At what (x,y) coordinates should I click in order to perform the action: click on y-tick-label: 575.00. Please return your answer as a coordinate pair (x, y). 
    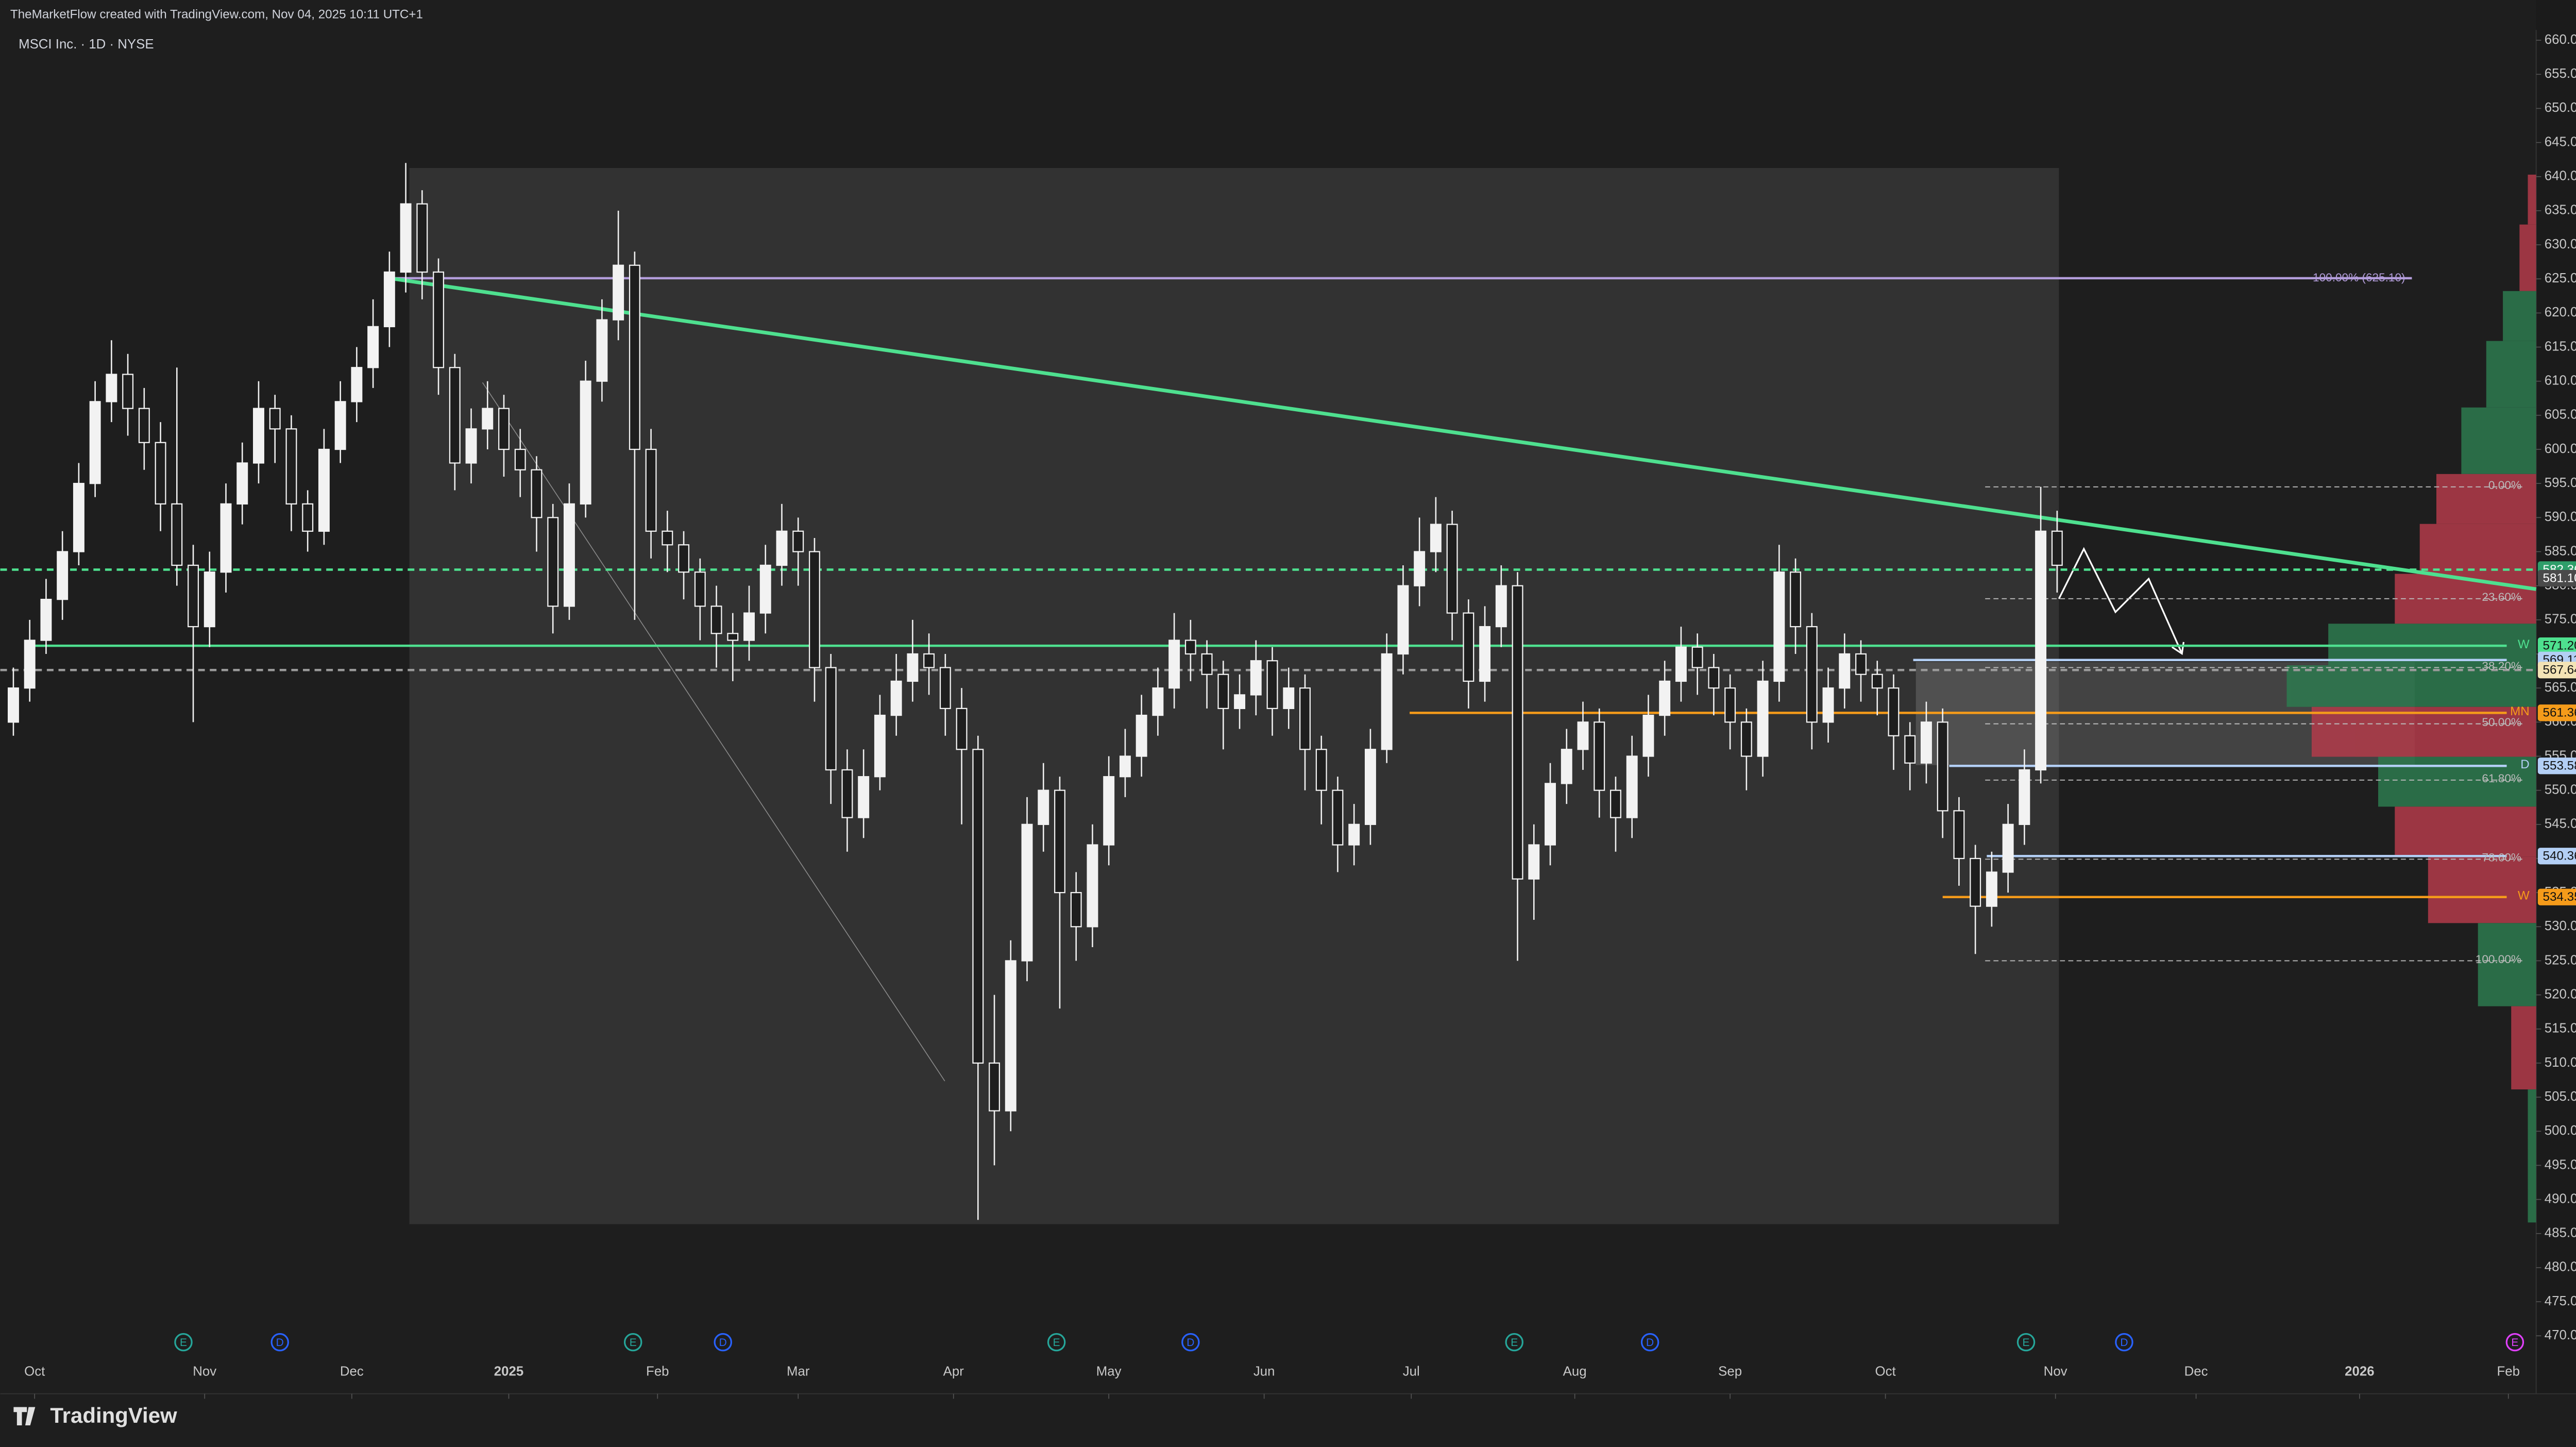
    Looking at the image, I should click on (2560, 619).